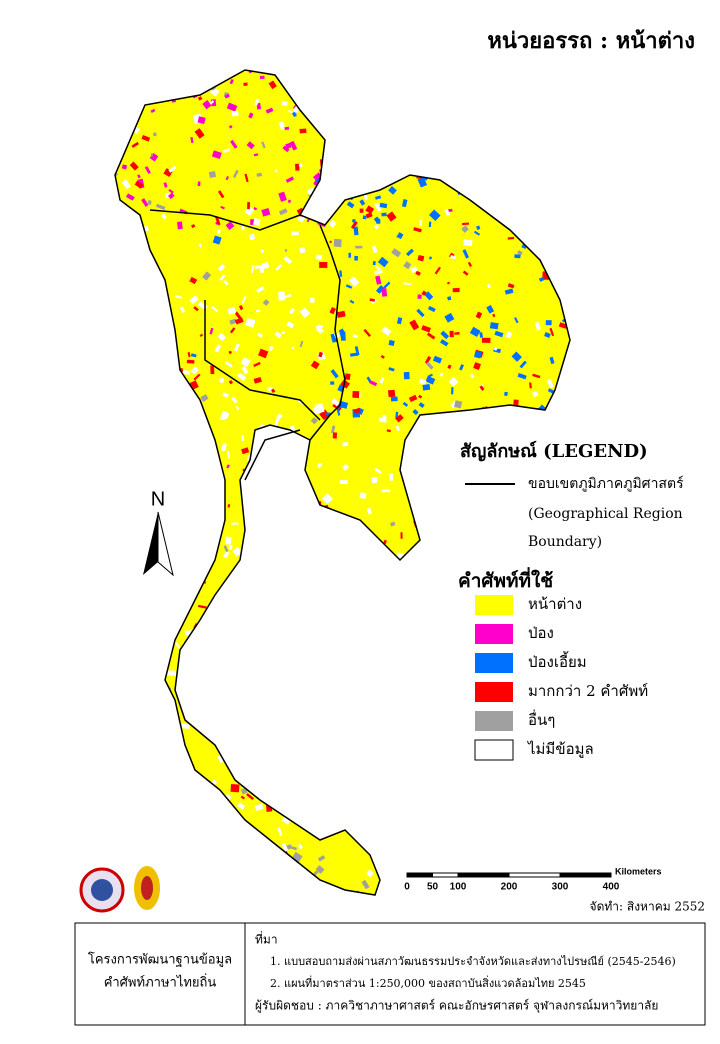  I want to click on map-title: หน่วยอรรถ : หน้าต่าง, so click(591, 41).